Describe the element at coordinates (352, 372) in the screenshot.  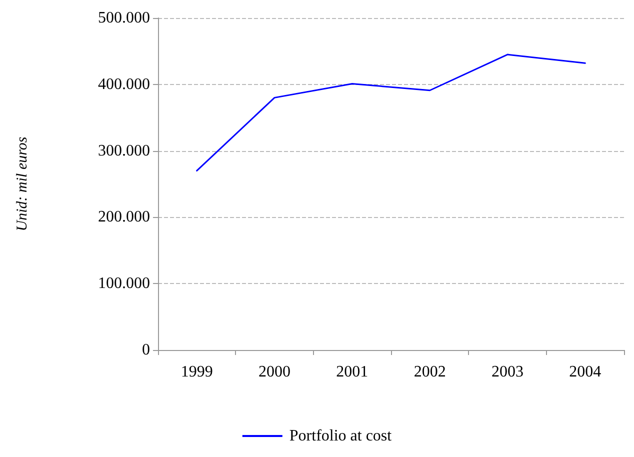
I see `x-tick-label: 2001` at that location.